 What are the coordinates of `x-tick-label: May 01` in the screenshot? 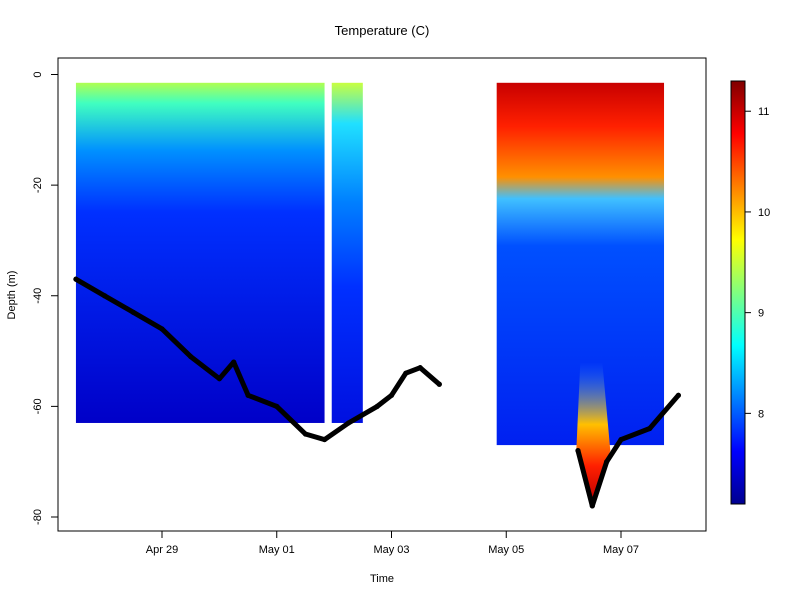 It's located at (277, 550).